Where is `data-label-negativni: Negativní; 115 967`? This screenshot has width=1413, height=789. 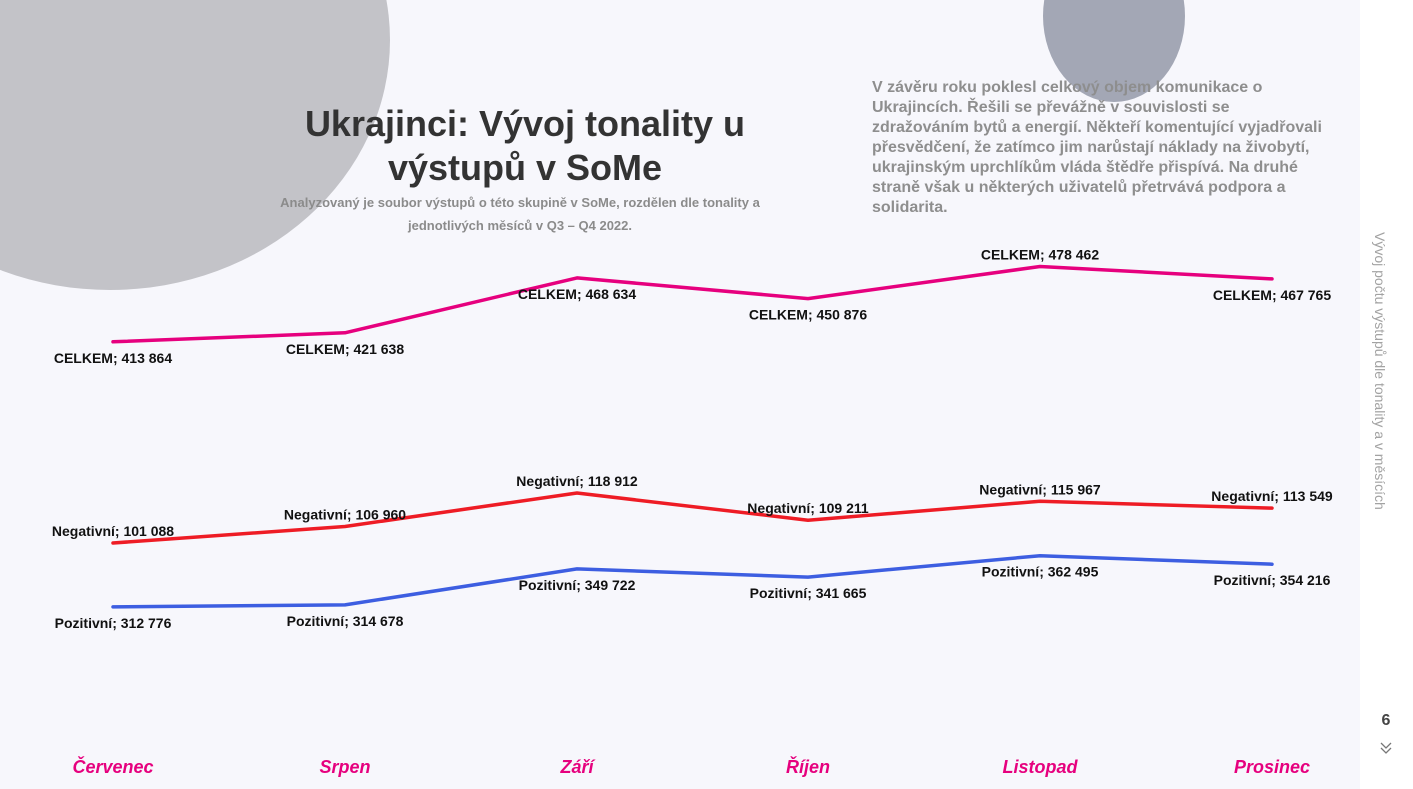 data-label-negativni: Negativní; 115 967 is located at coordinates (1040, 489).